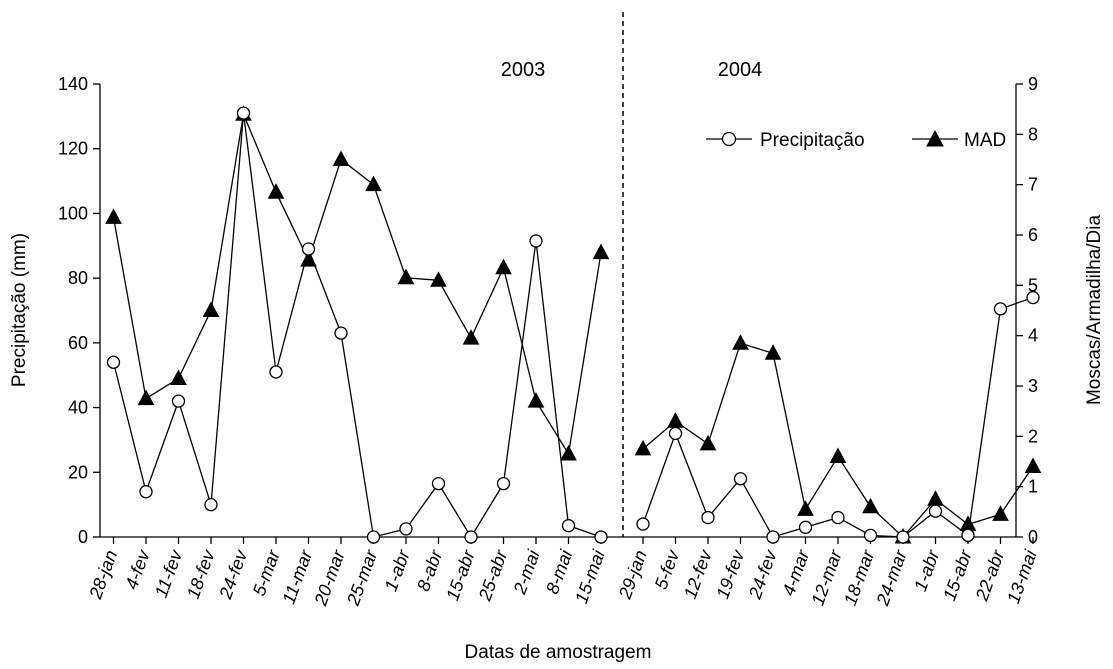 Image resolution: width=1113 pixels, height=669 pixels. I want to click on x-tick-label: 8-mai, so click(559, 572).